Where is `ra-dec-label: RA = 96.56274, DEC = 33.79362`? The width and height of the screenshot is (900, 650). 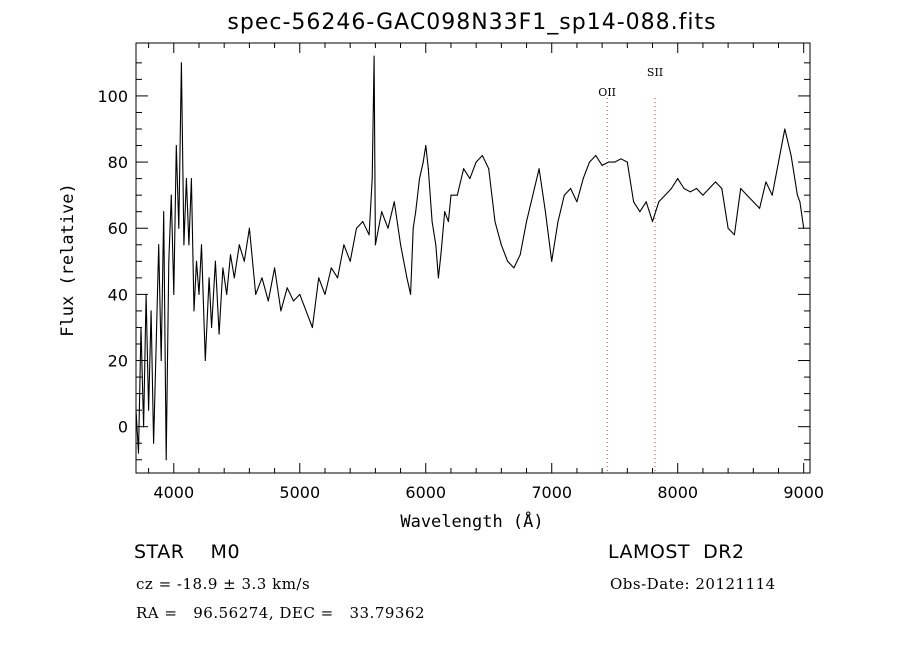
ra-dec-label: RA = 96.56274, DEC = 33.79362 is located at coordinates (281, 613).